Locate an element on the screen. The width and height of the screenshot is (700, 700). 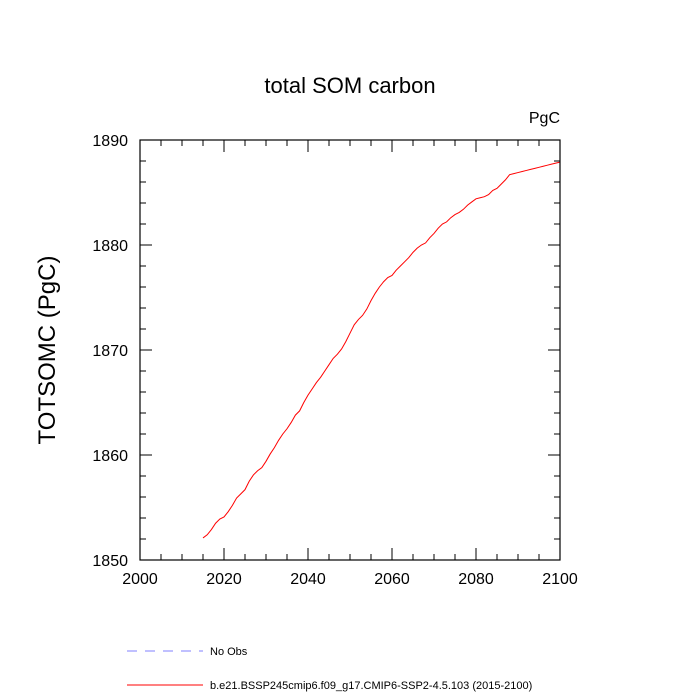
y-tick-label: 1880 is located at coordinates (110, 246).